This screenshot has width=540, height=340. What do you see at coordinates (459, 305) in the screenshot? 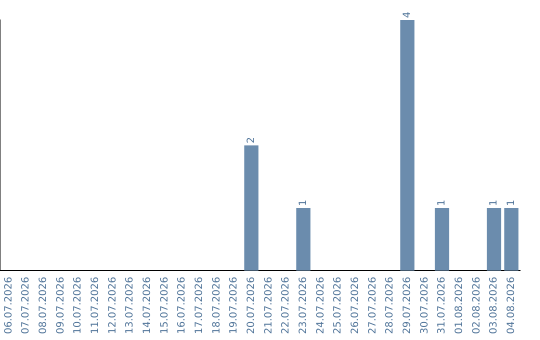
I see `x-tick-label: 01.08.2026` at bounding box center [459, 305].